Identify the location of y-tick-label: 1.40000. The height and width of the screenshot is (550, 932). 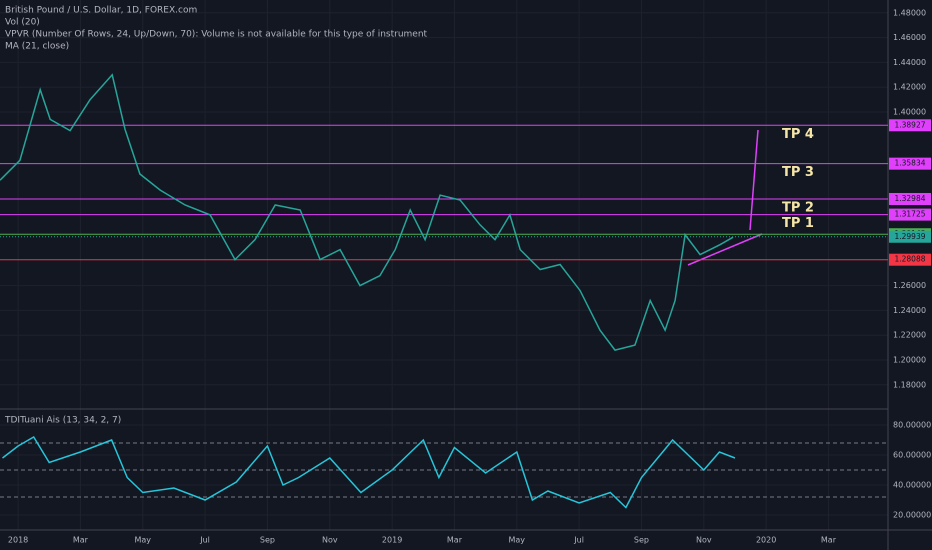
(909, 111).